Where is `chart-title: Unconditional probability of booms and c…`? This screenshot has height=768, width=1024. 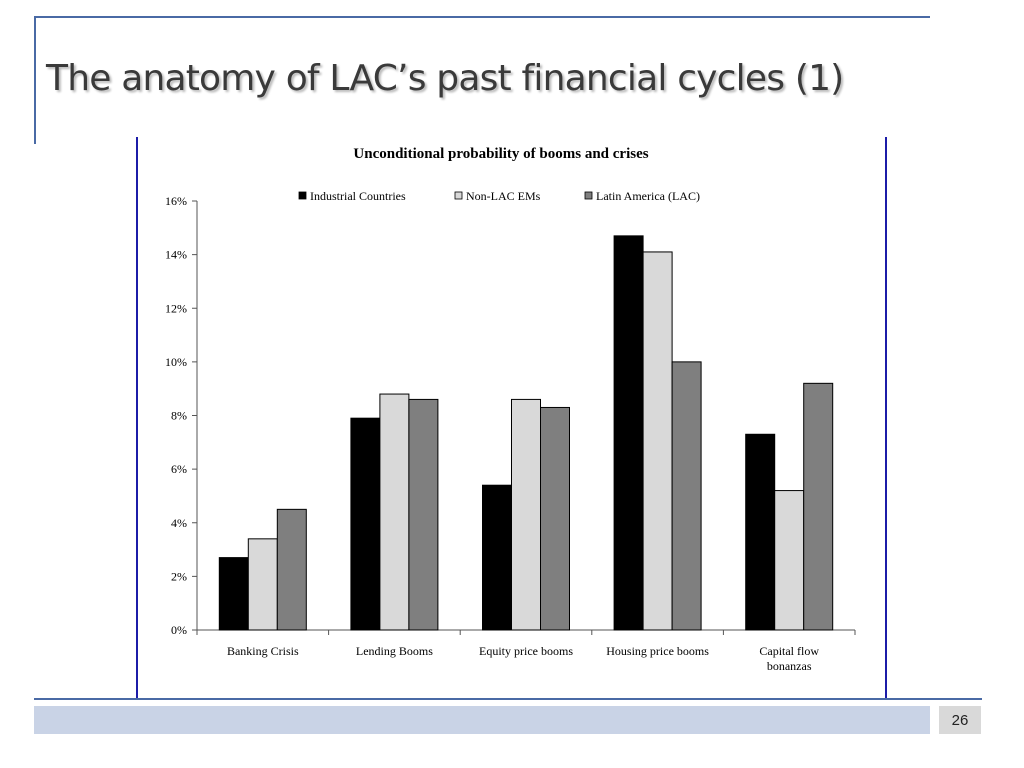
chart-title: Unconditional probability of booms and c… is located at coordinates (500, 154).